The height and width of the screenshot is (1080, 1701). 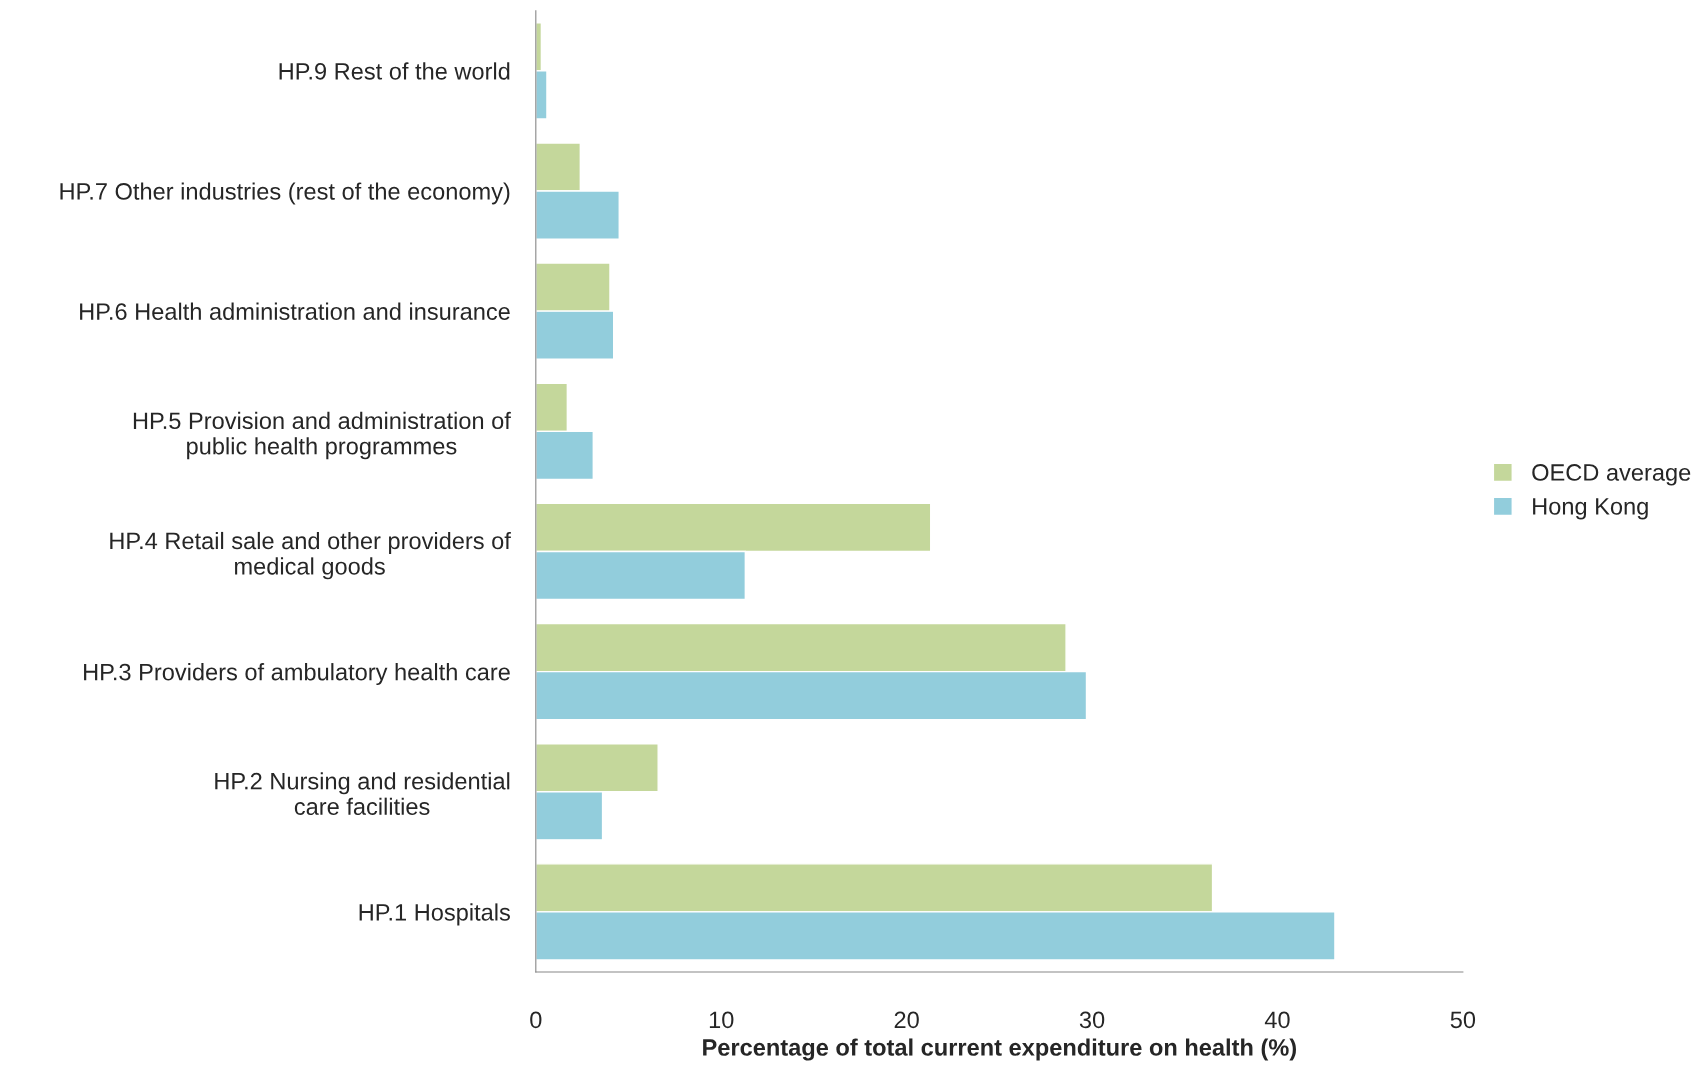 I want to click on y-tick-label: HP.5 Provision and administration of public health programmes, so click(x=322, y=435).